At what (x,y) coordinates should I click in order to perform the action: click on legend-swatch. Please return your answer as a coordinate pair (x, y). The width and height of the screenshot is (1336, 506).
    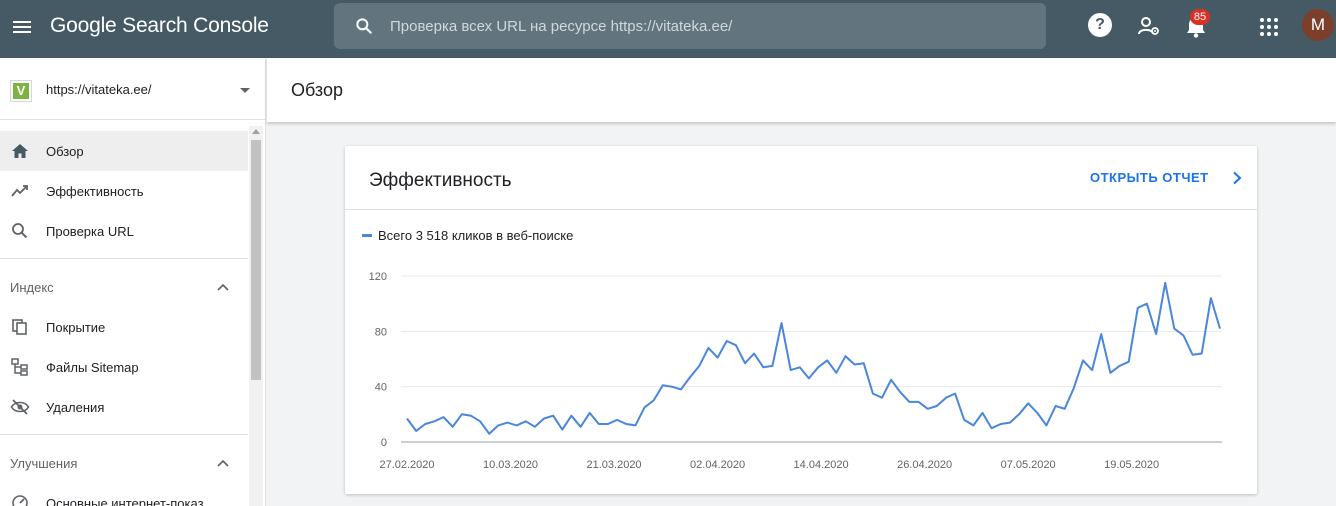
    Looking at the image, I should click on (367, 236).